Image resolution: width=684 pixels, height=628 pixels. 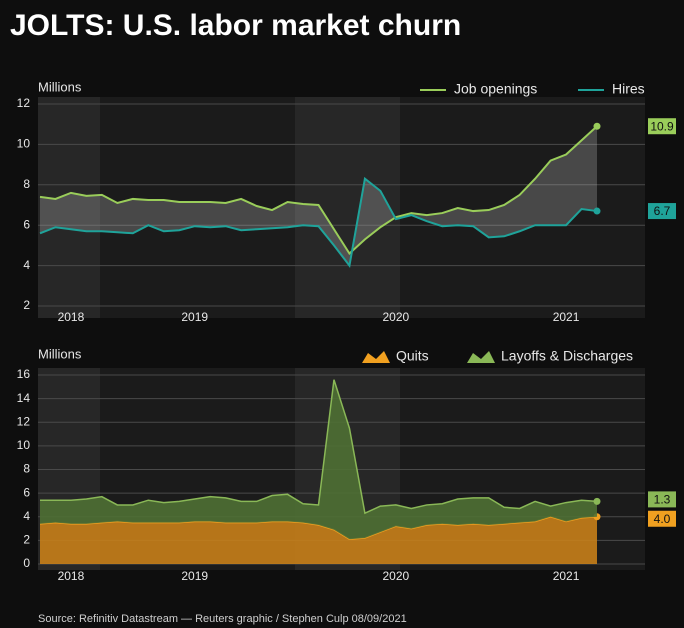 I want to click on legend-label: Hires, so click(x=628, y=89).